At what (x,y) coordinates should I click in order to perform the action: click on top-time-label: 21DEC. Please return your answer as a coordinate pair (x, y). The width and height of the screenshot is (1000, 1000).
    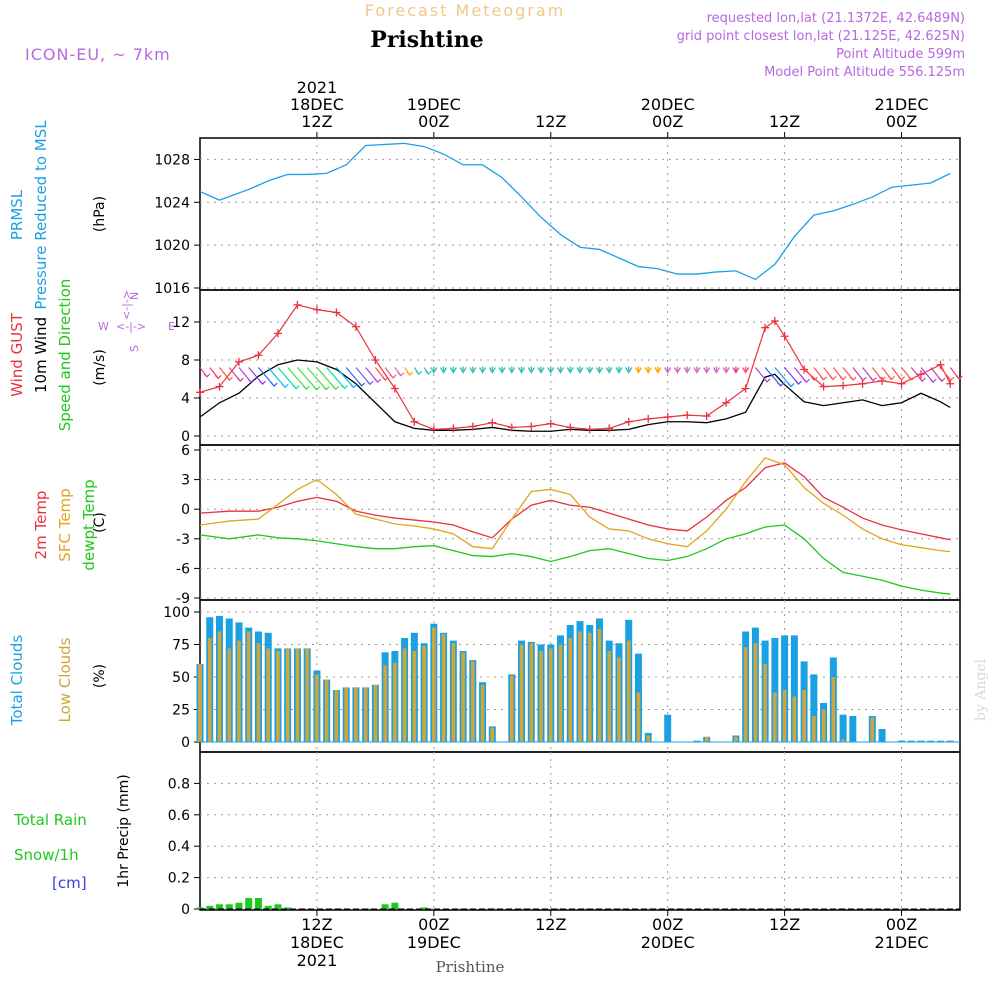
    Looking at the image, I should click on (902, 104).